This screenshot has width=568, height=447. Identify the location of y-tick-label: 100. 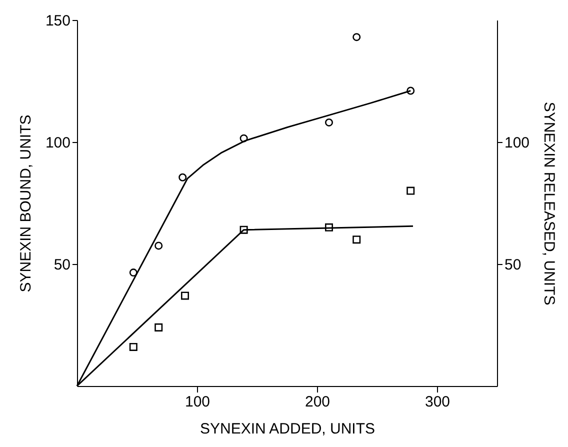
(57, 143).